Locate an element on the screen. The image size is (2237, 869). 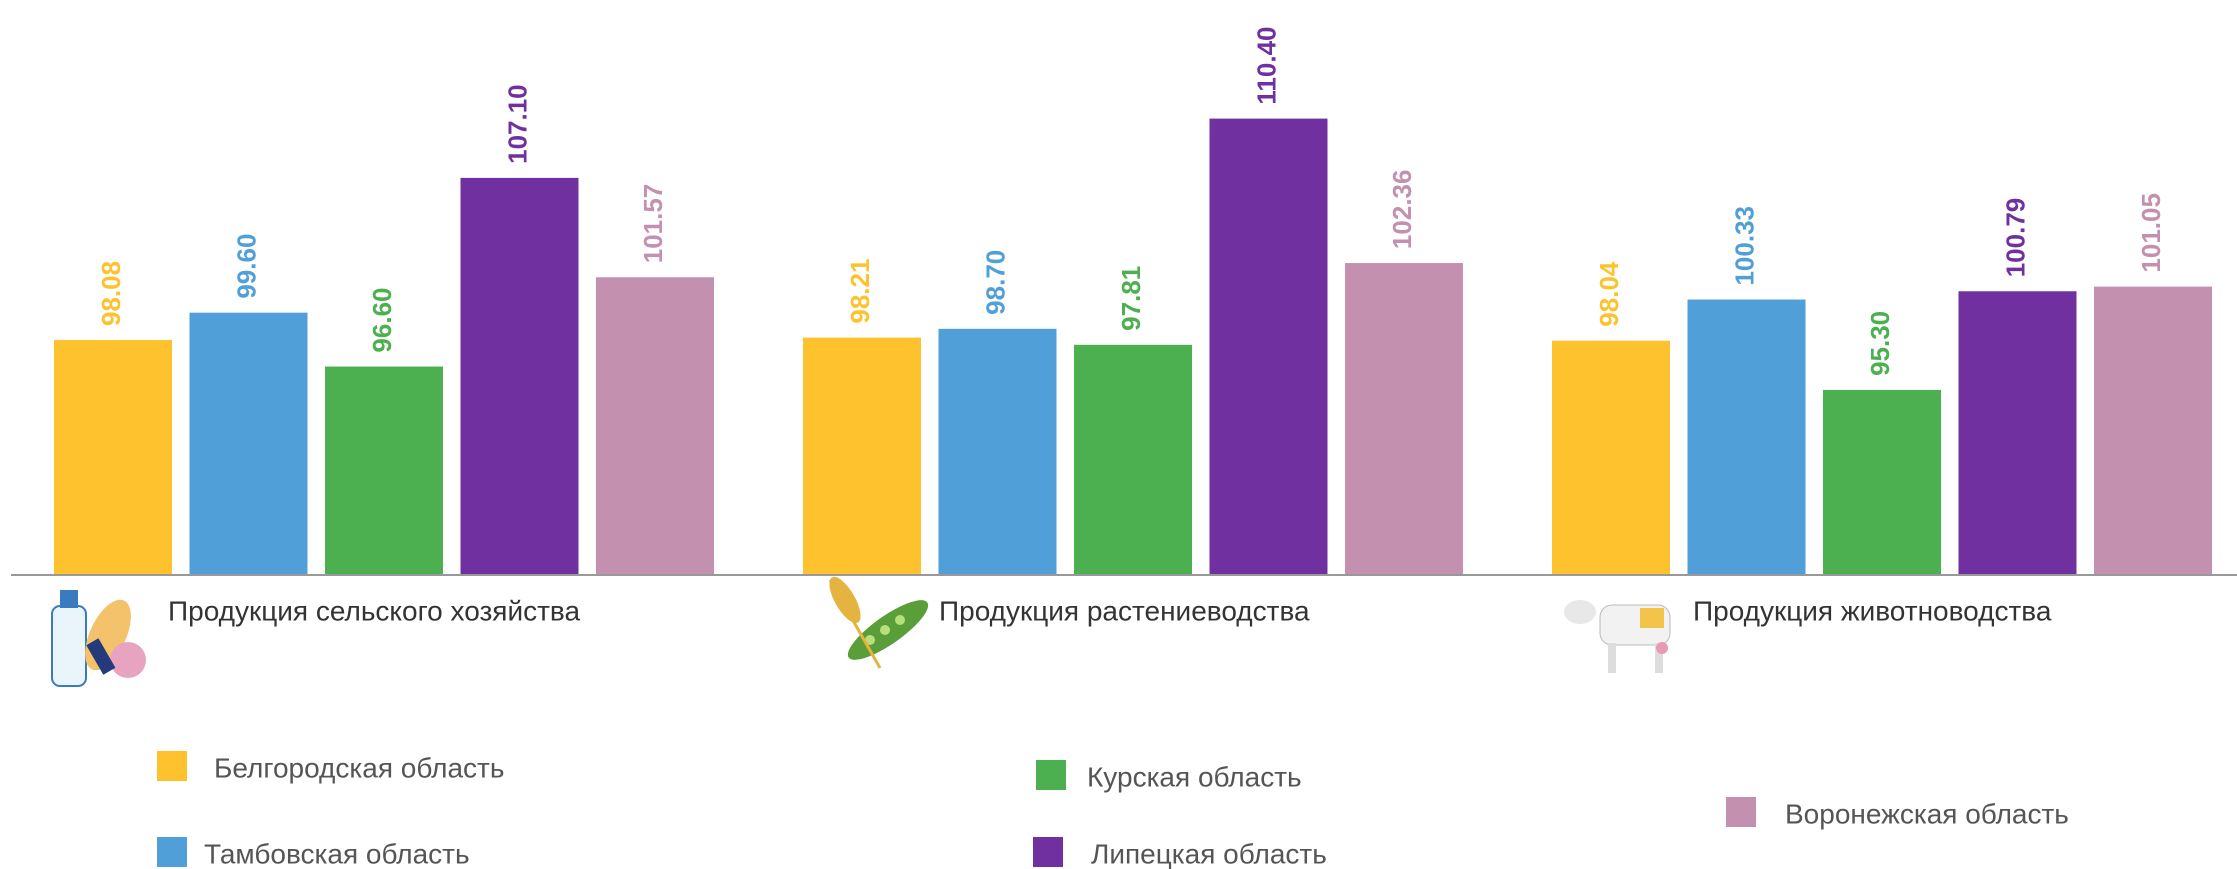
value-label: 96.60 is located at coordinates (382, 319).